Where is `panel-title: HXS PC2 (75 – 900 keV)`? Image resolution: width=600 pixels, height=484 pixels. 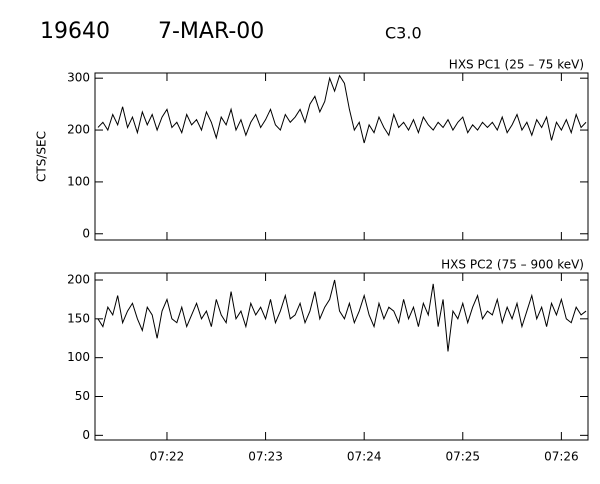
panel-title: HXS PC2 (75 – 900 keV) is located at coordinates (512, 265).